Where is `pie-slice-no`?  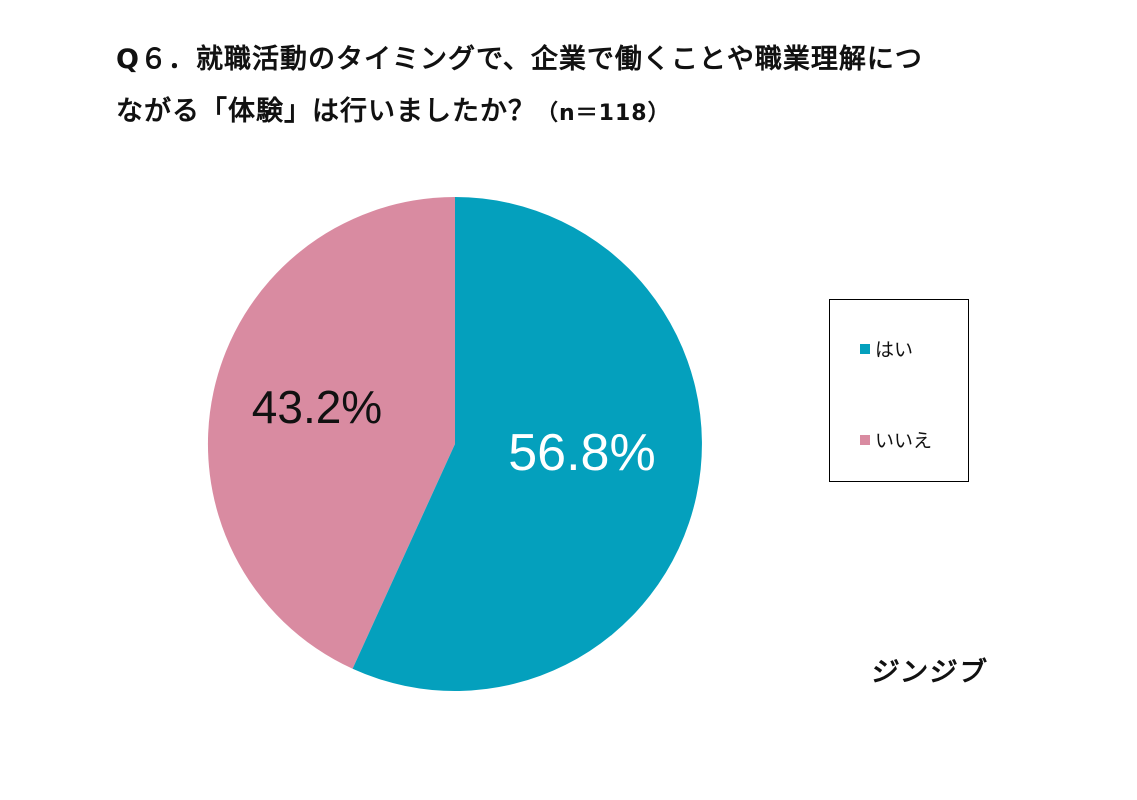 pie-slice-no is located at coordinates (331, 432).